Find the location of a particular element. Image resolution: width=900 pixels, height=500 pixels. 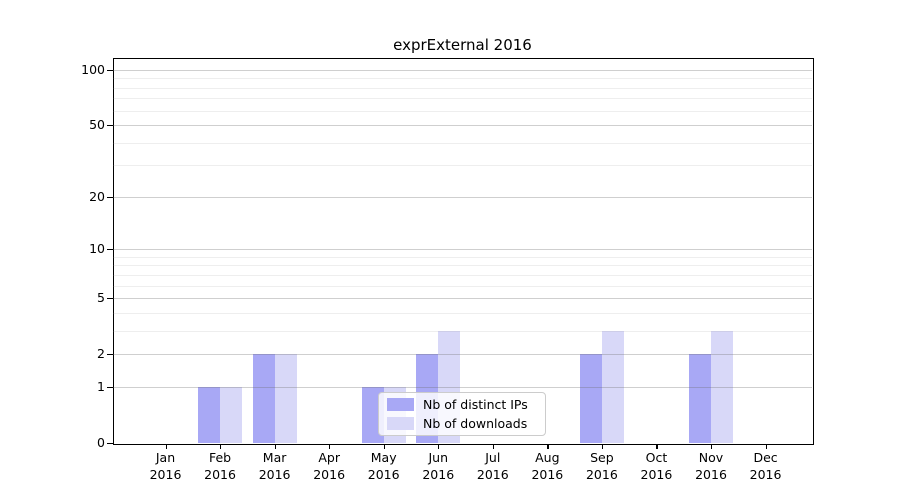

legend-row-distinct-ips: Nb of distinct IPs is located at coordinates (462, 404).